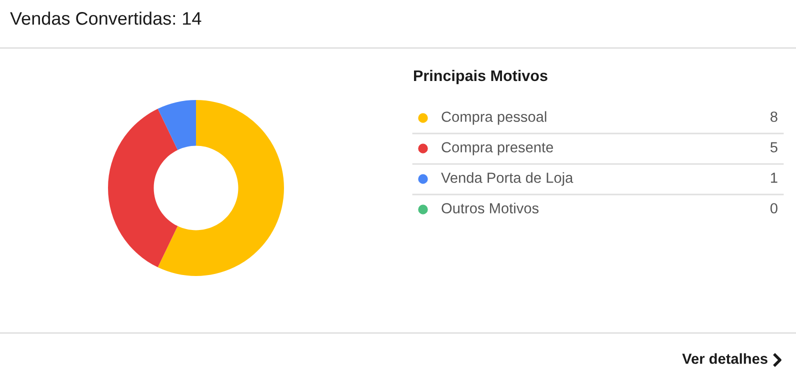 The image size is (796, 375). What do you see at coordinates (774, 147) in the screenshot?
I see `data-label: 5` at bounding box center [774, 147].